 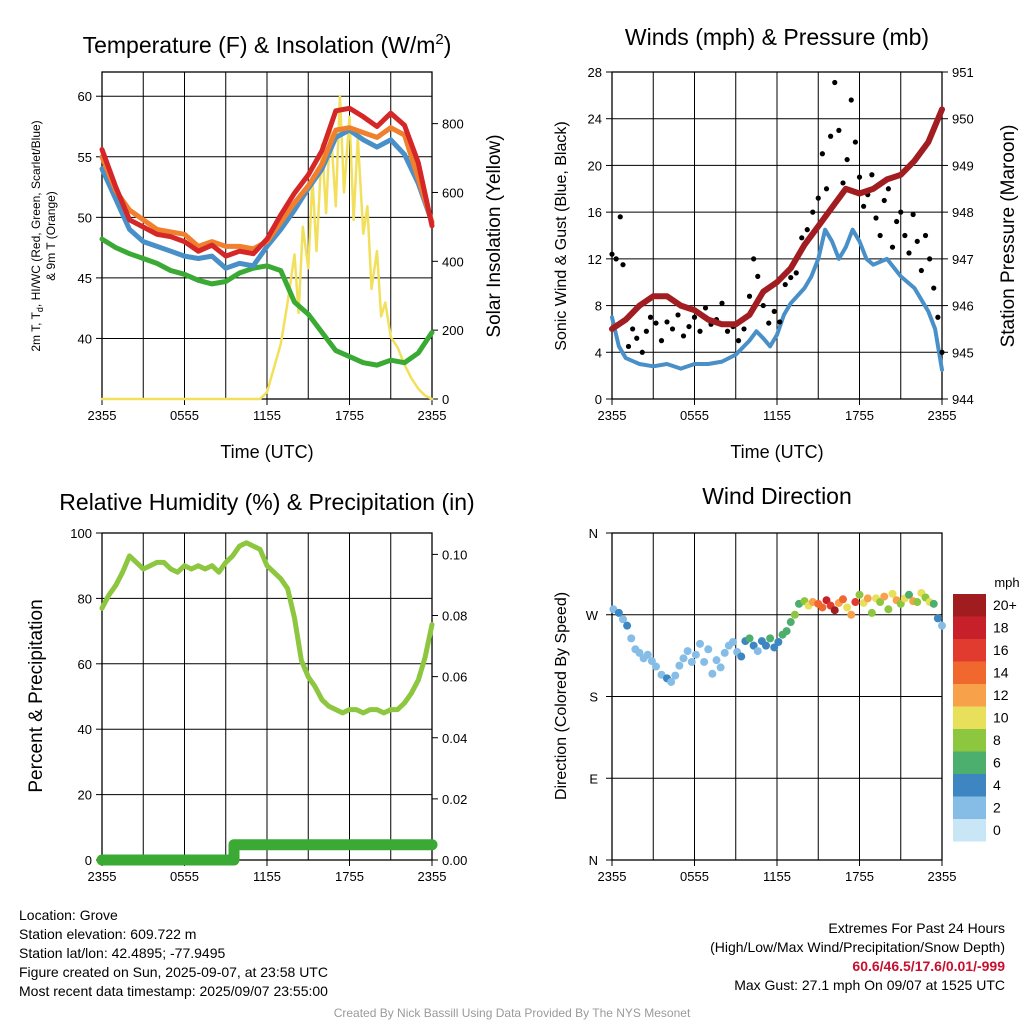 What do you see at coordinates (1001, 695) in the screenshot?
I see `colorbar-label: 12` at bounding box center [1001, 695].